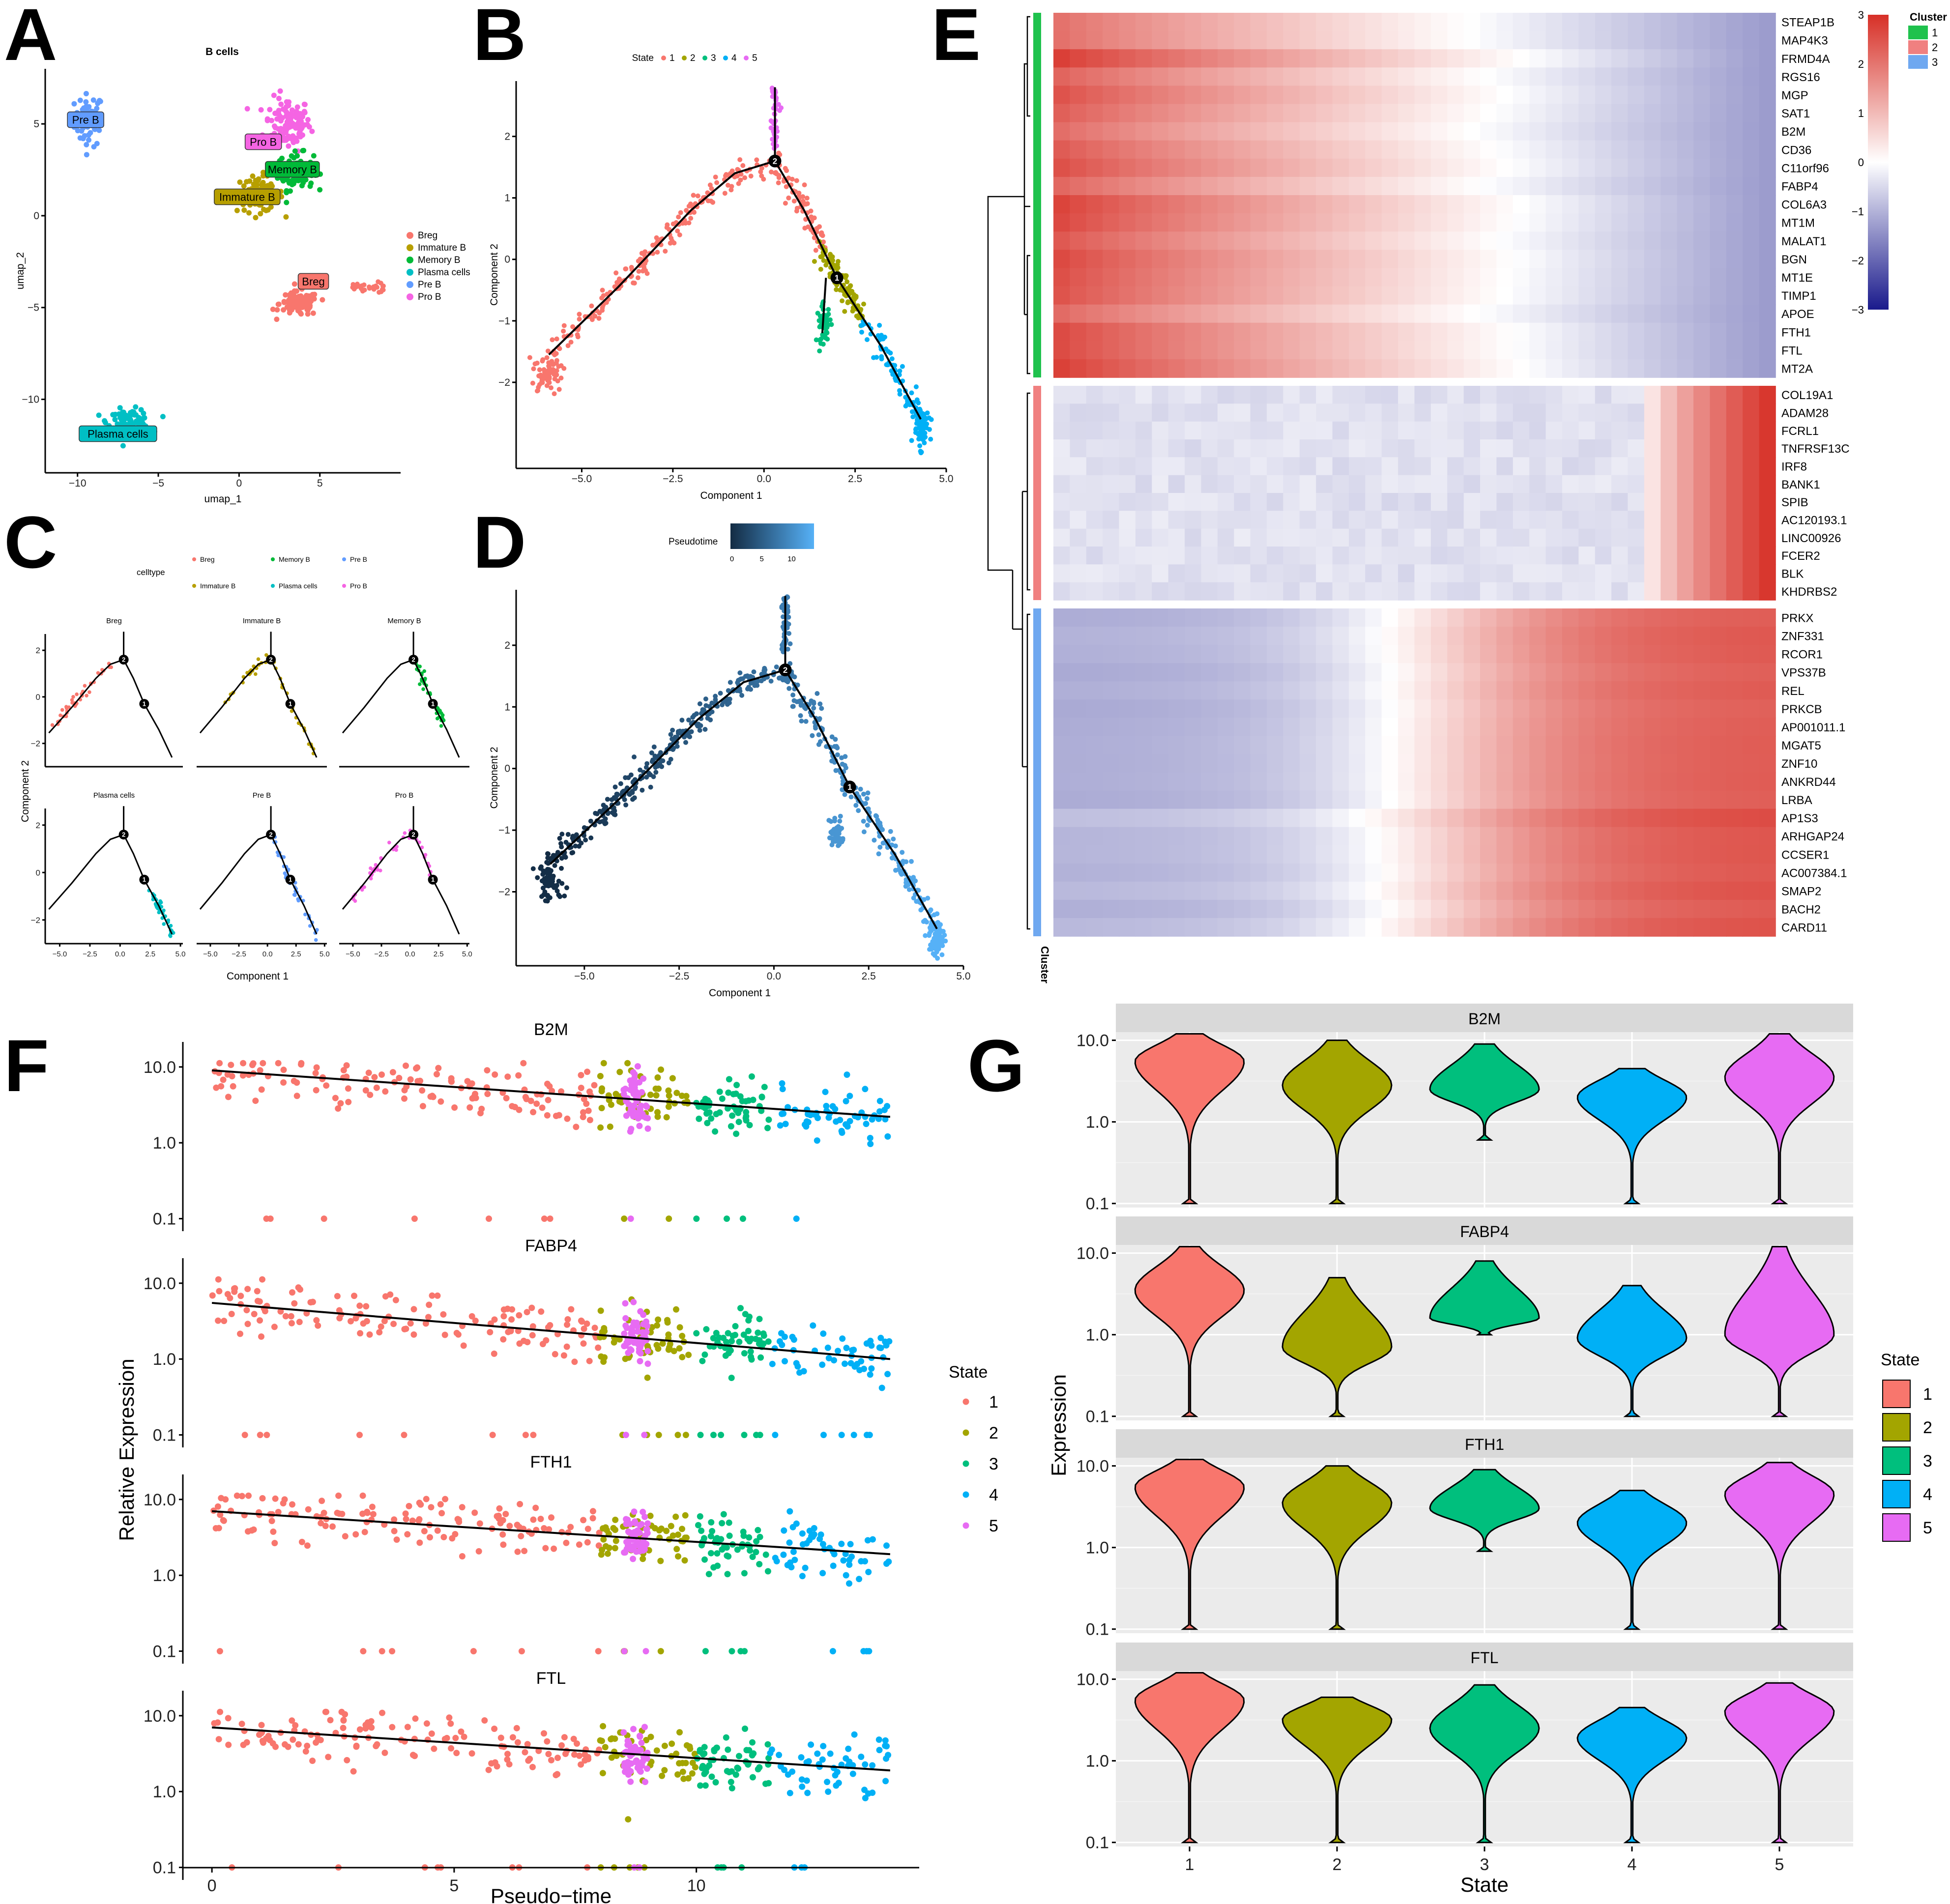  What do you see at coordinates (725, 58) in the screenshot?
I see `legend-key` at bounding box center [725, 58].